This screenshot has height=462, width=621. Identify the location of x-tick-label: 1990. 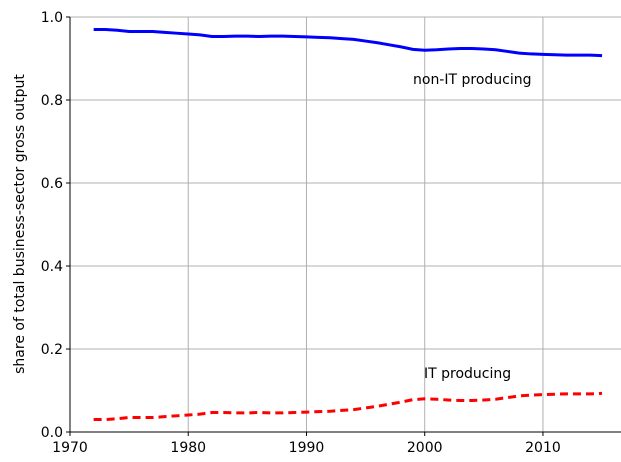
(307, 448).